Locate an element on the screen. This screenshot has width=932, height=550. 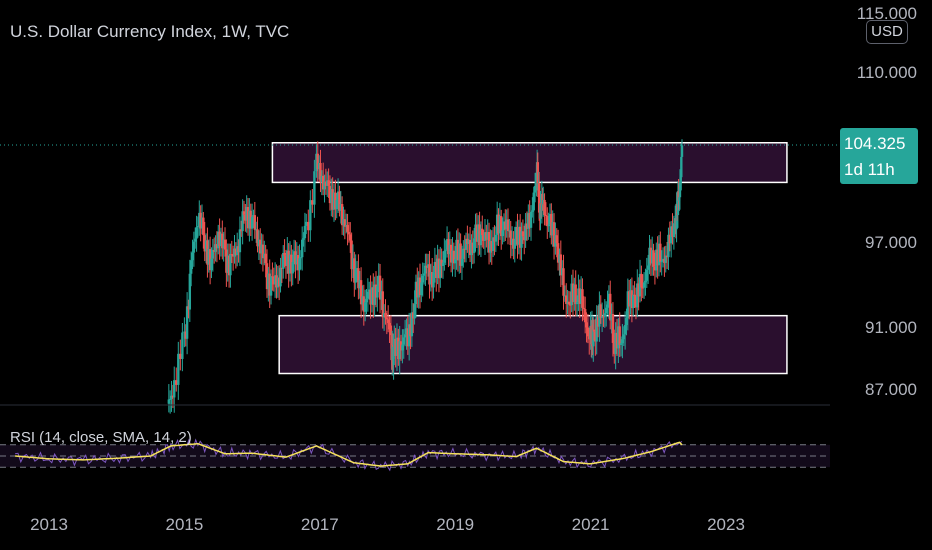
resistance-zone is located at coordinates (529, 162).